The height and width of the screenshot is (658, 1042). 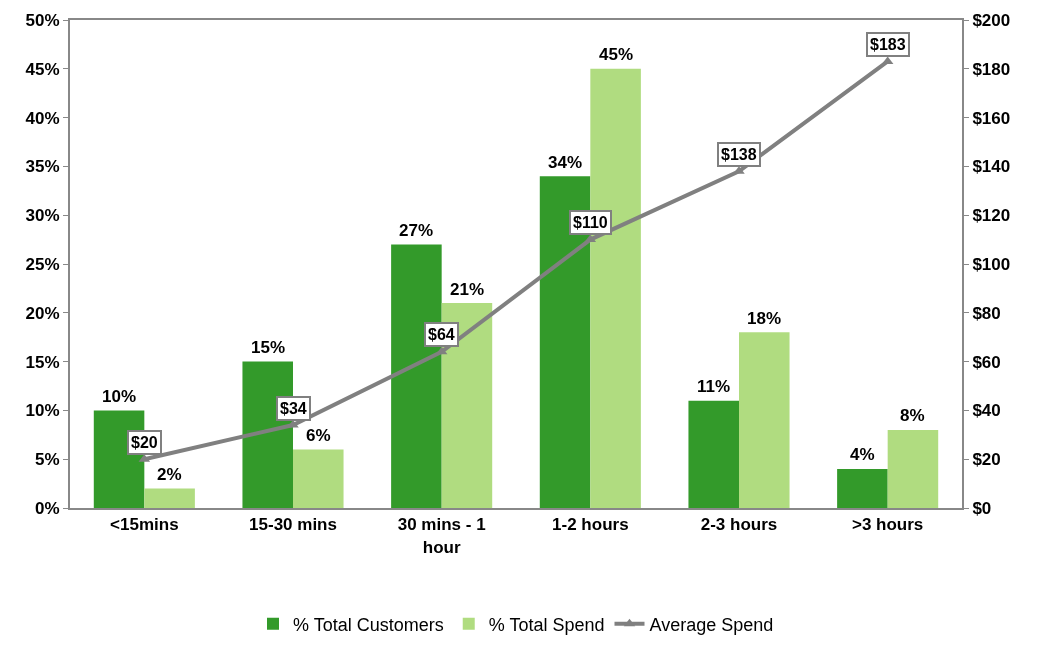 I want to click on data-label: 2%, so click(x=169, y=474).